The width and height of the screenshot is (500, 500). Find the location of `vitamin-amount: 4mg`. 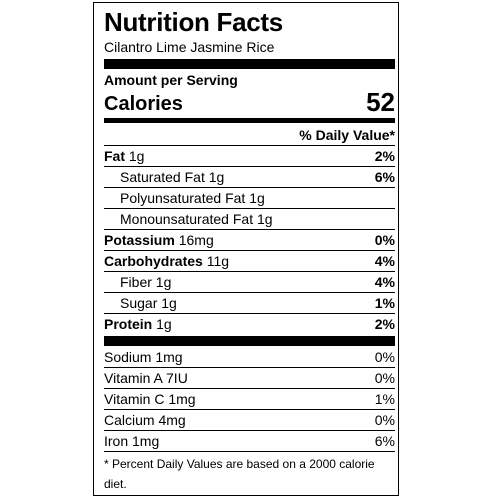

vitamin-amount: 4mg is located at coordinates (172, 420).